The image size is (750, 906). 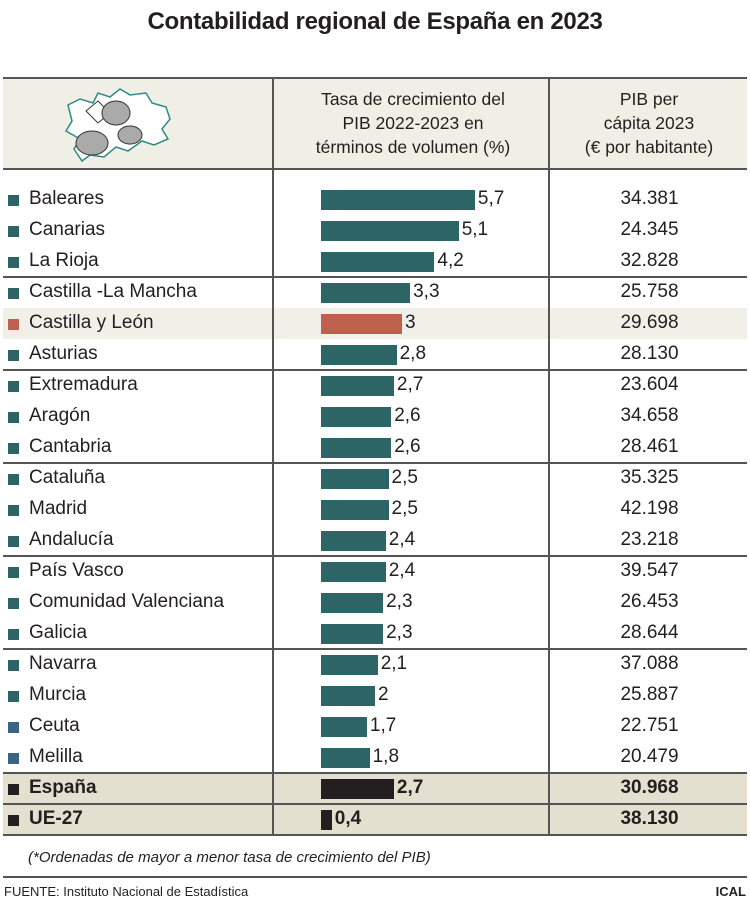 I want to click on table-row: Comunidad Valenciana 2,3 26.453, so click(x=375, y=602).